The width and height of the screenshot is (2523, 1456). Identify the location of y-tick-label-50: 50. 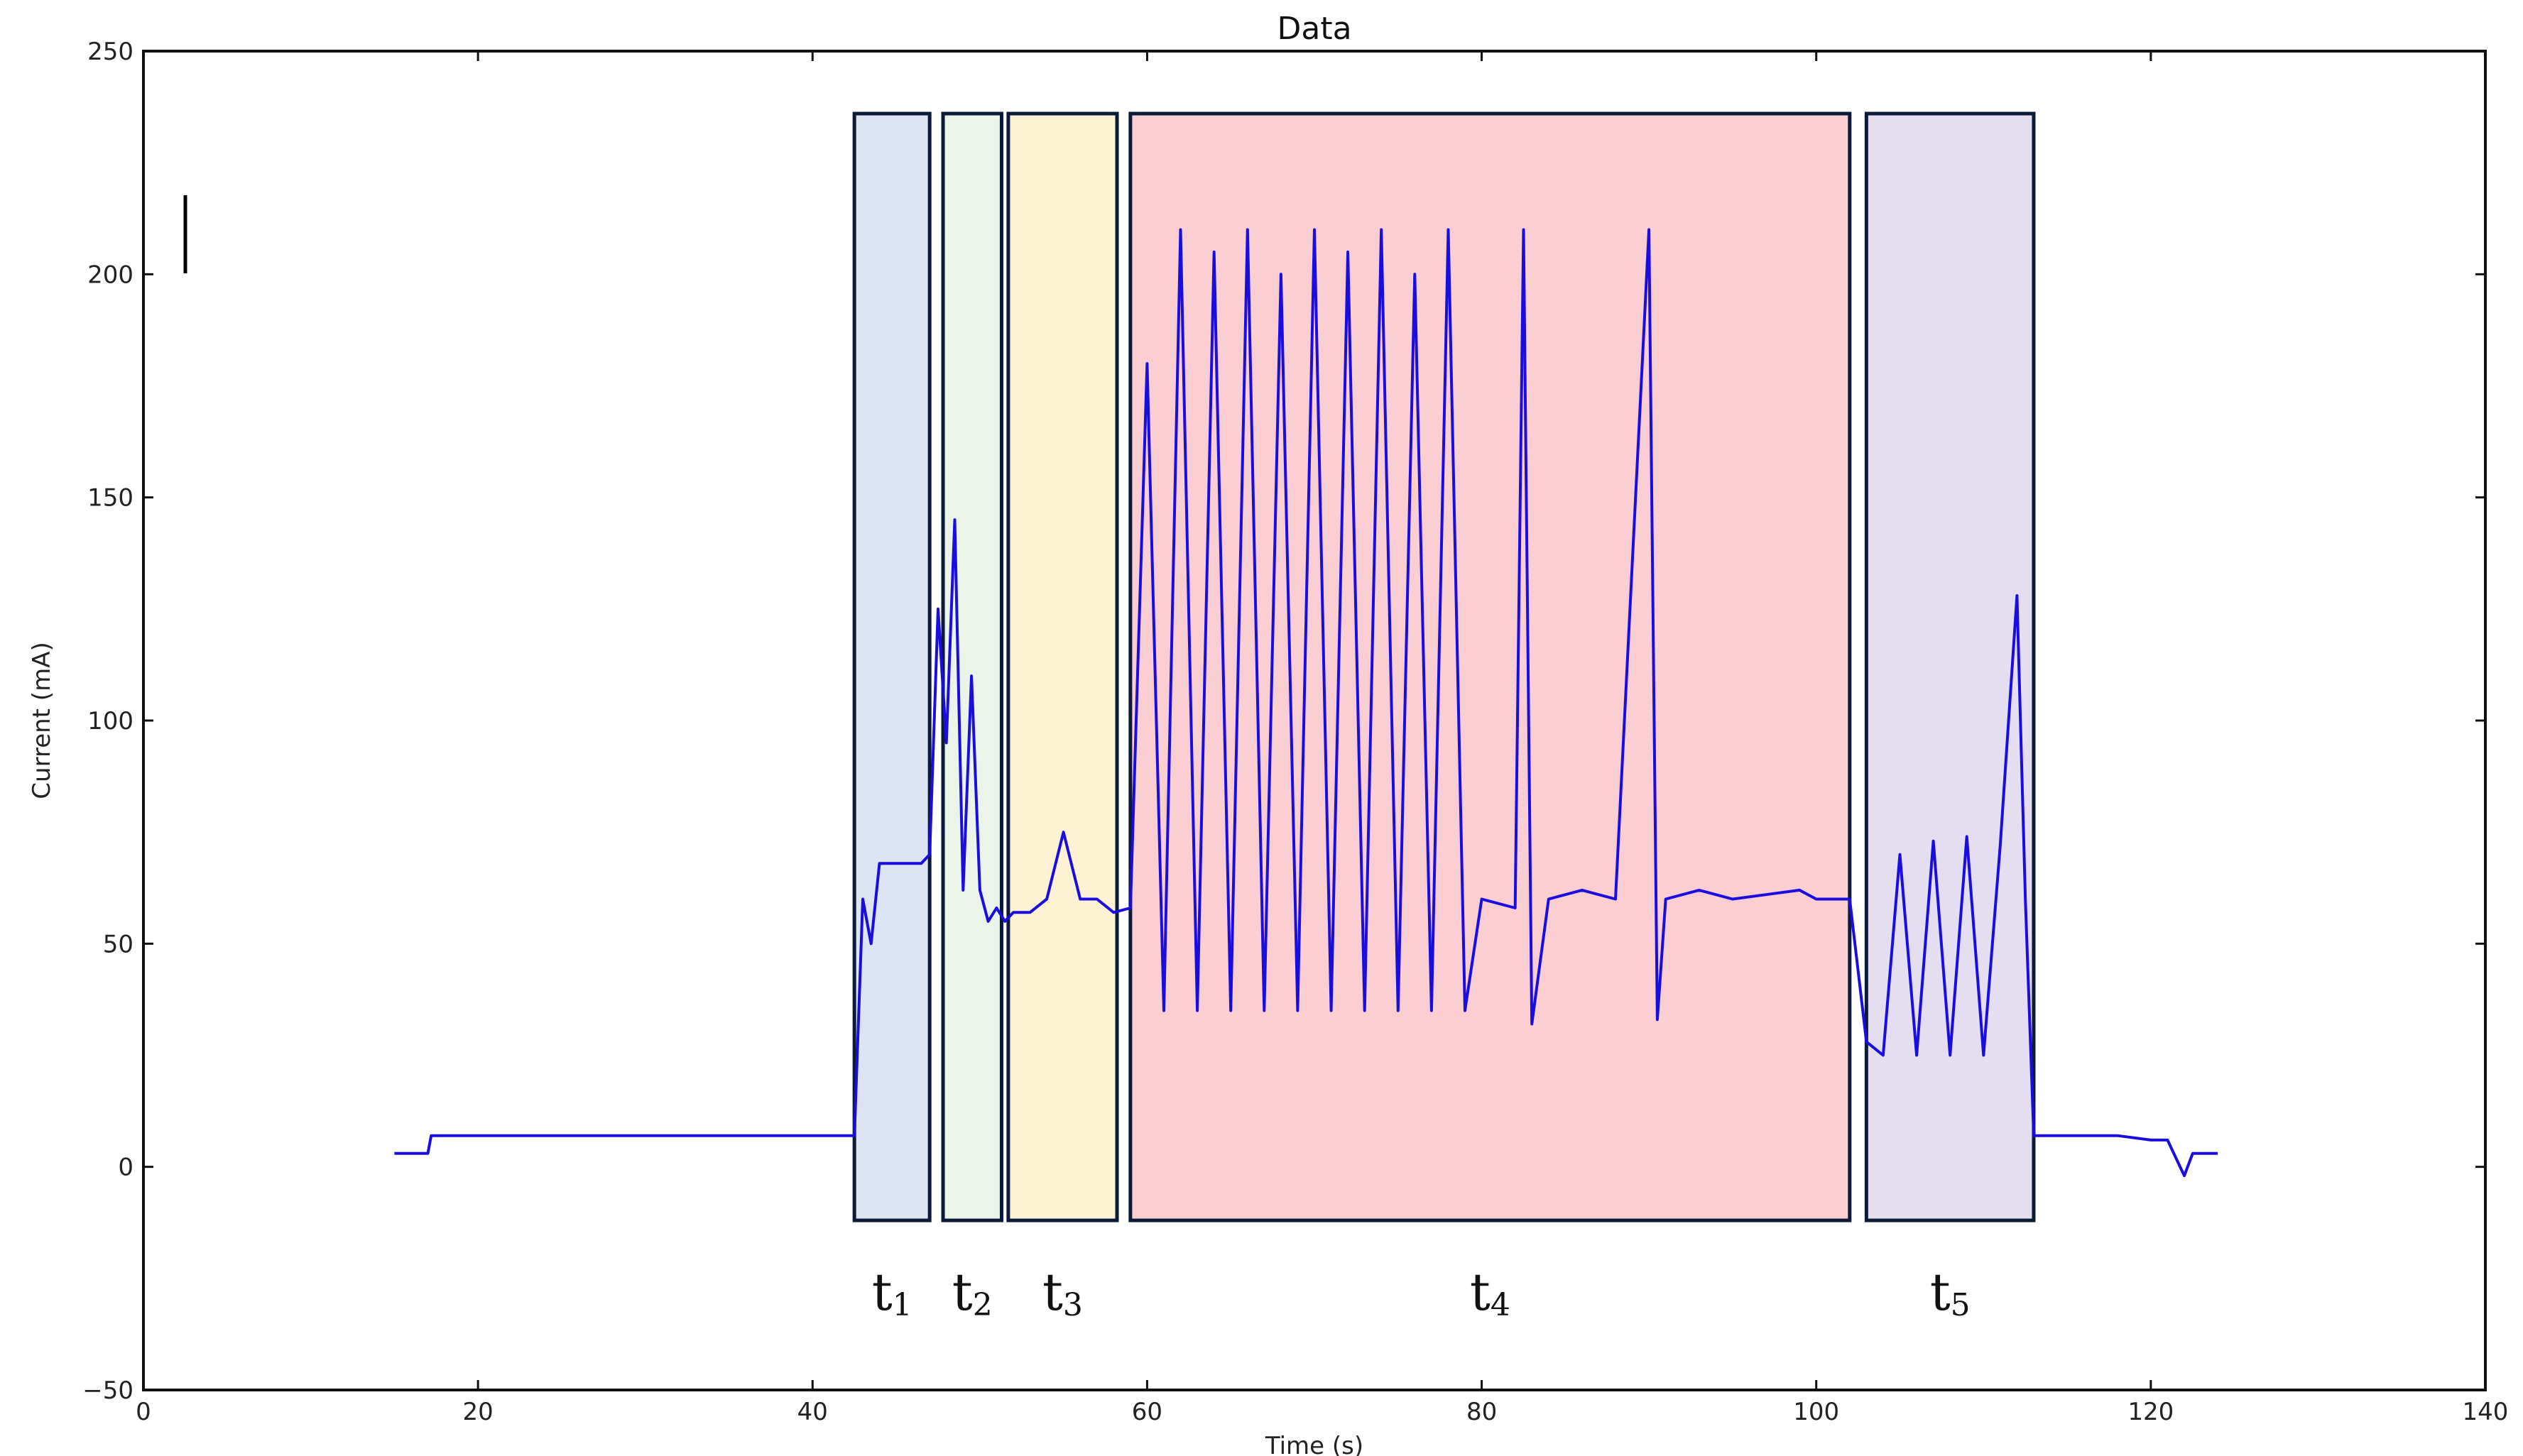
(118, 944).